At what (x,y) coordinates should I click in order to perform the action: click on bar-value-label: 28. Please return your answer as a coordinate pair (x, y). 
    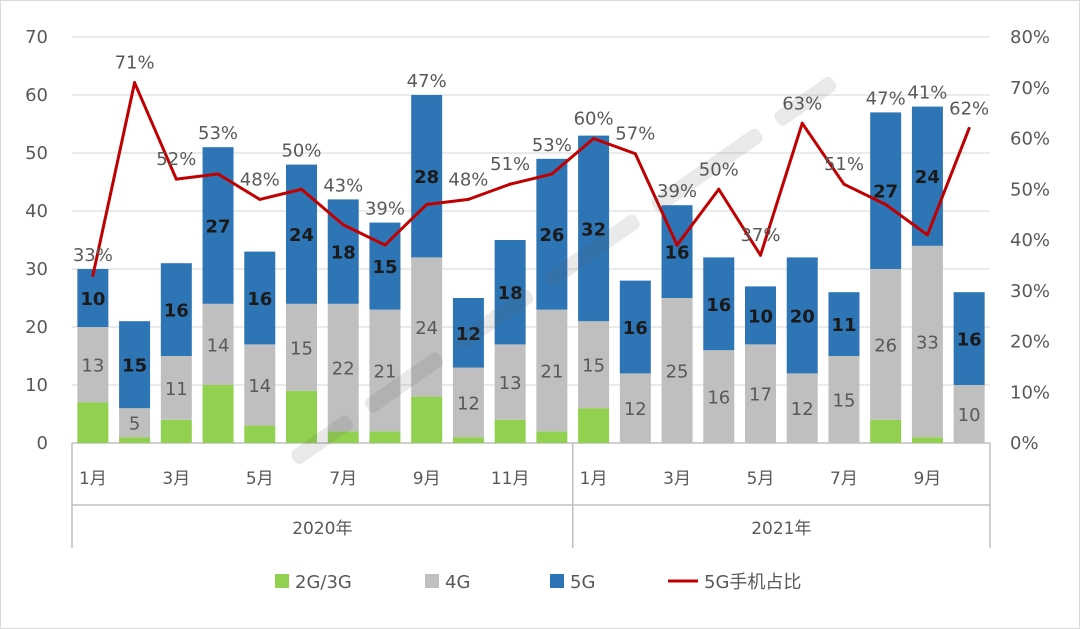
    Looking at the image, I should click on (426, 177).